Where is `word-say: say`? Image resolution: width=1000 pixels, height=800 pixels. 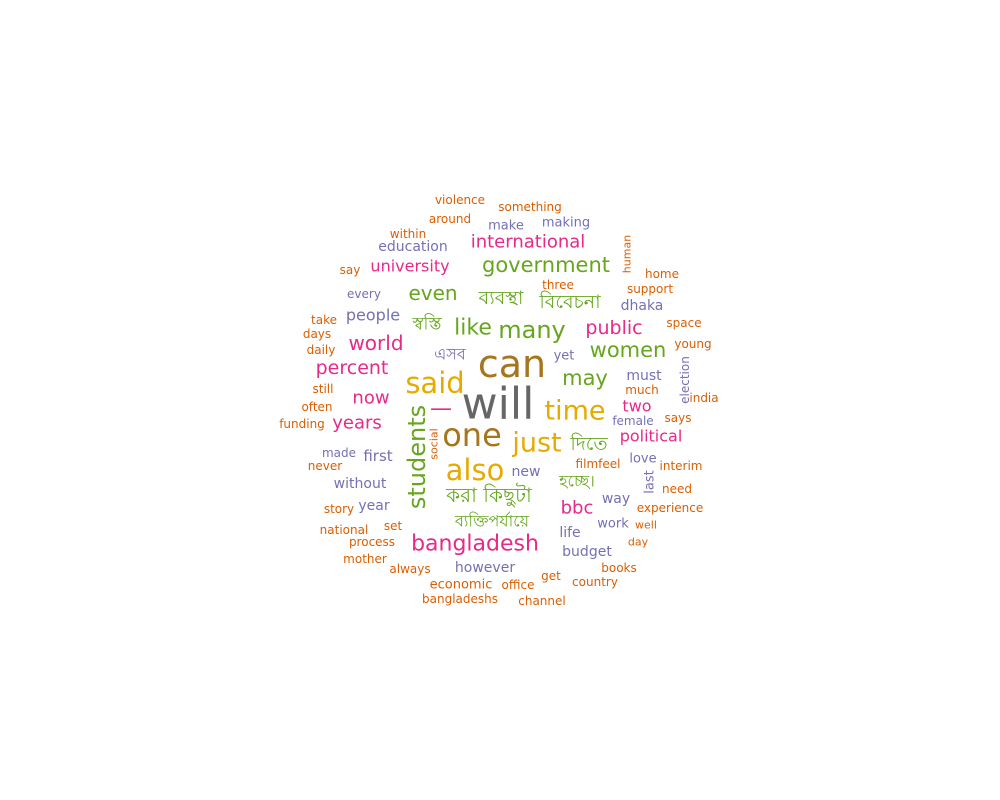
word-say: say is located at coordinates (350, 270).